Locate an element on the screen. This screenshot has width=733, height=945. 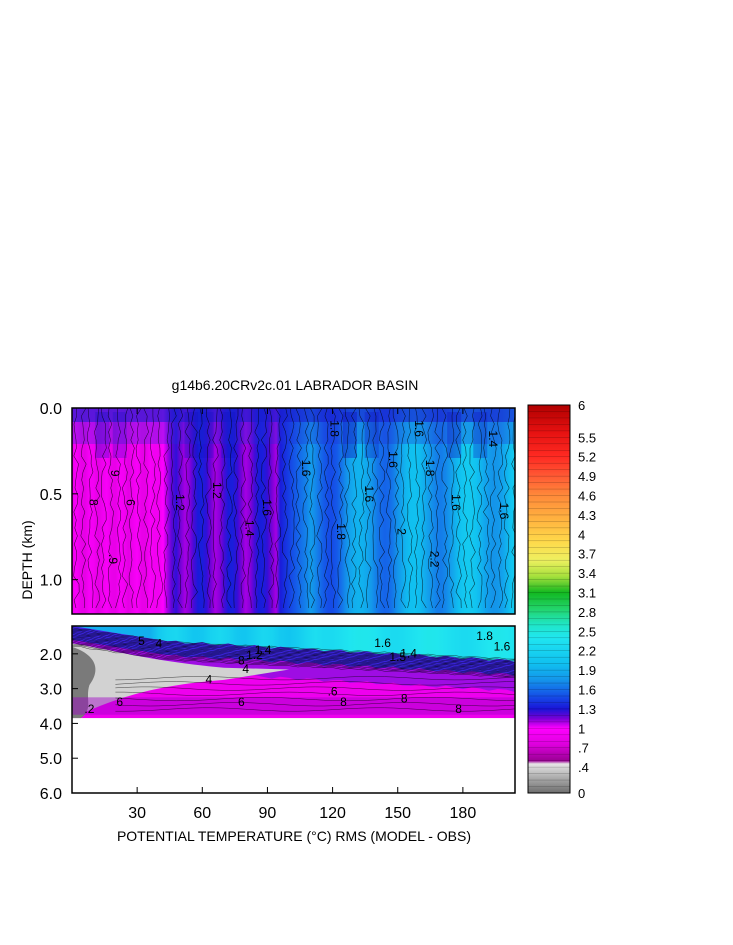
x-tick-label: 150 is located at coordinates (397, 813).